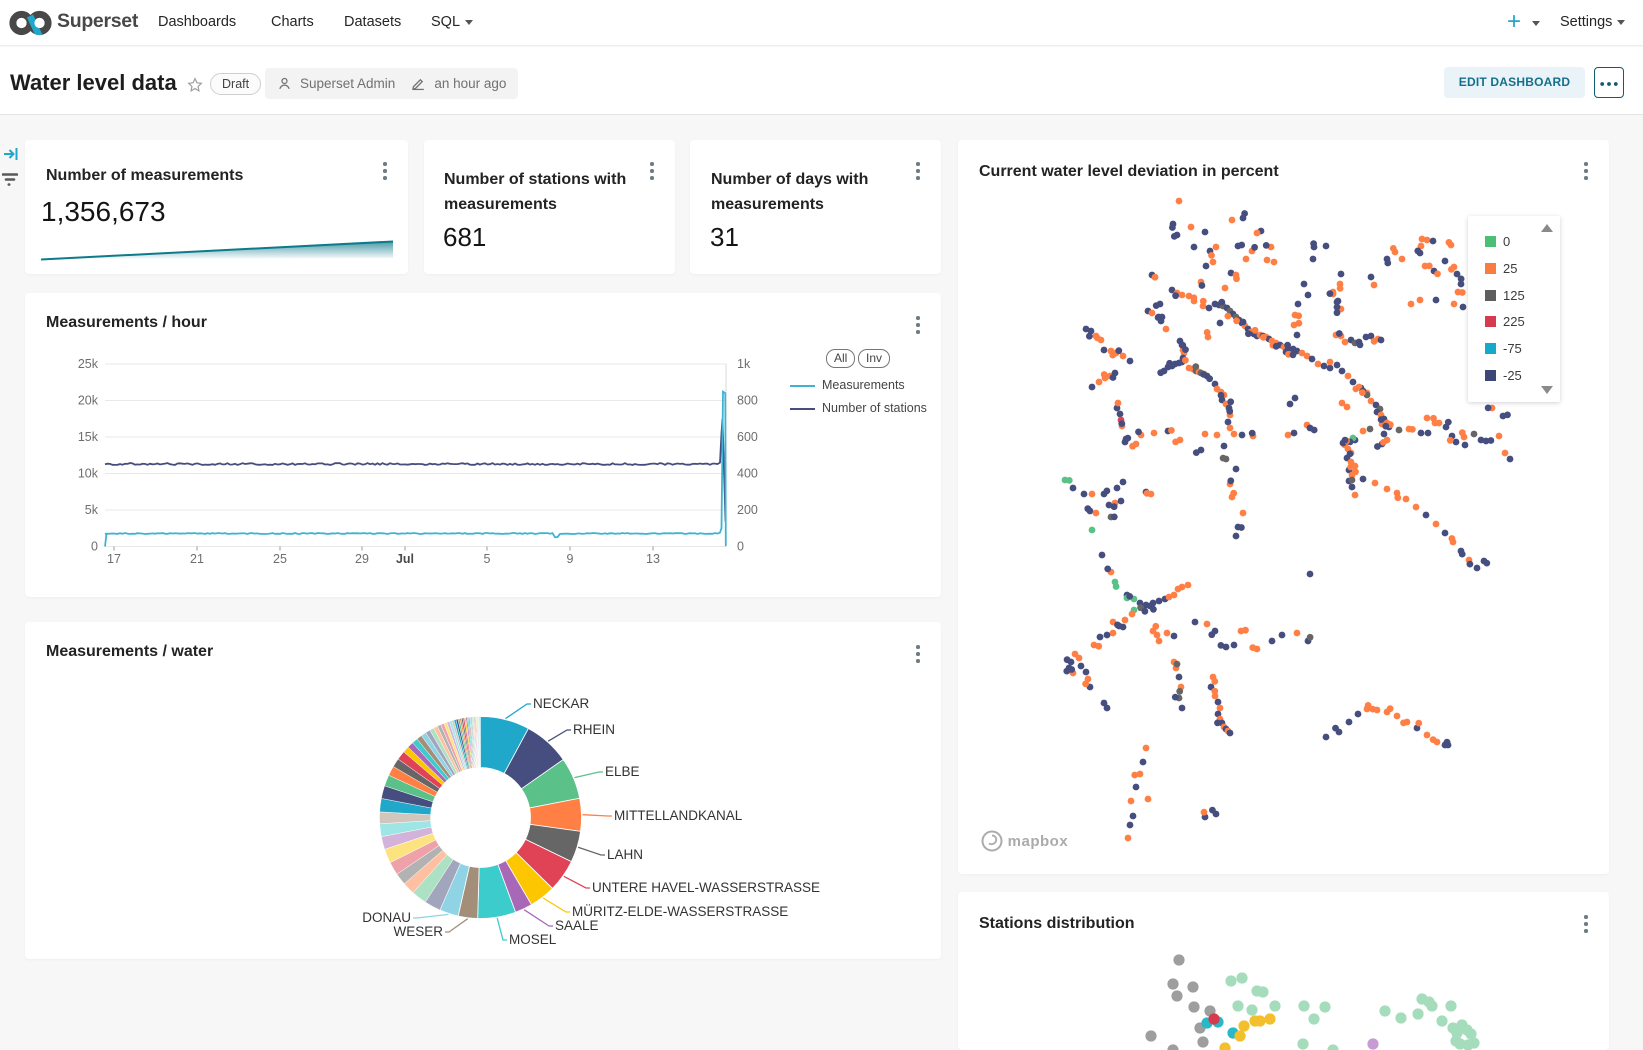 The height and width of the screenshot is (1050, 1643). What do you see at coordinates (744, 364) in the screenshot?
I see `svg-text: 1k` at bounding box center [744, 364].